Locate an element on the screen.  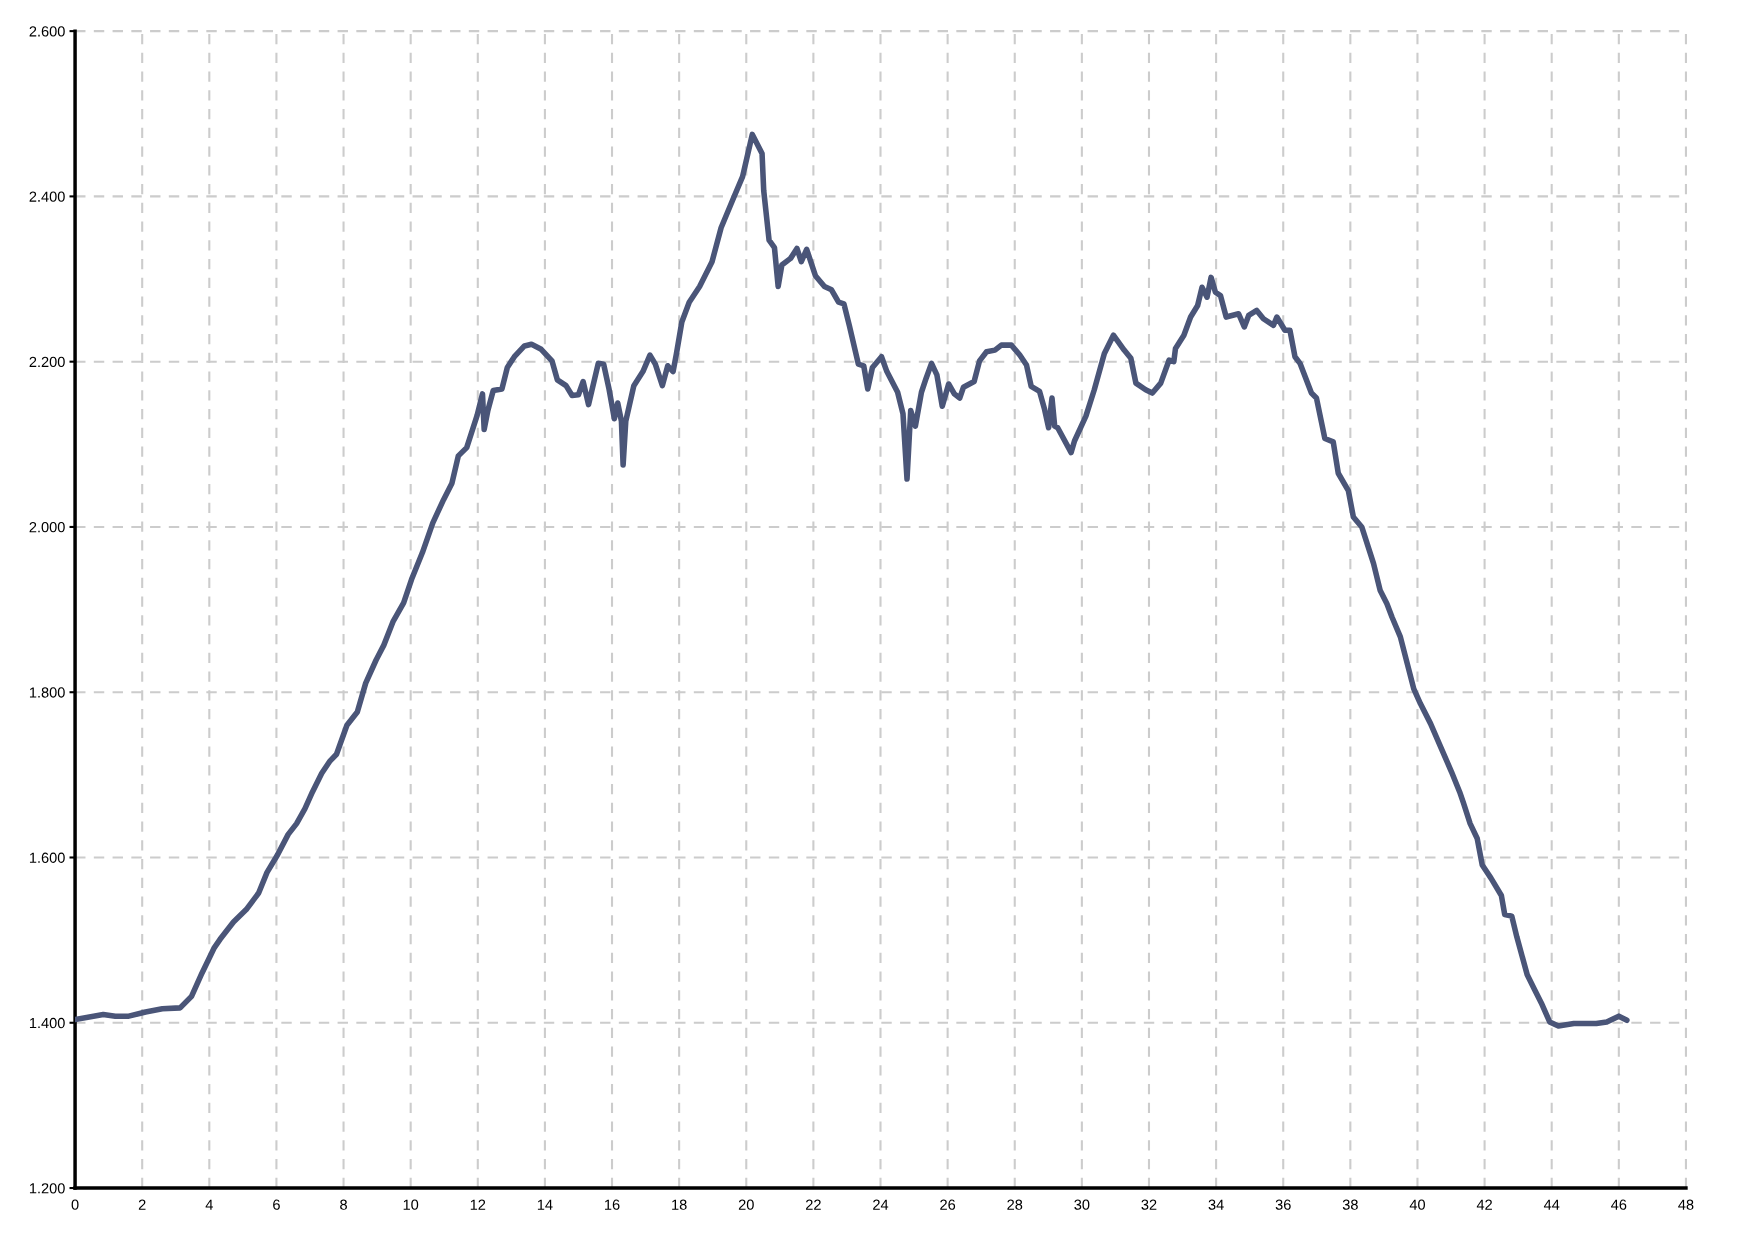
x-tick-label: 28 is located at coordinates (1015, 1204).